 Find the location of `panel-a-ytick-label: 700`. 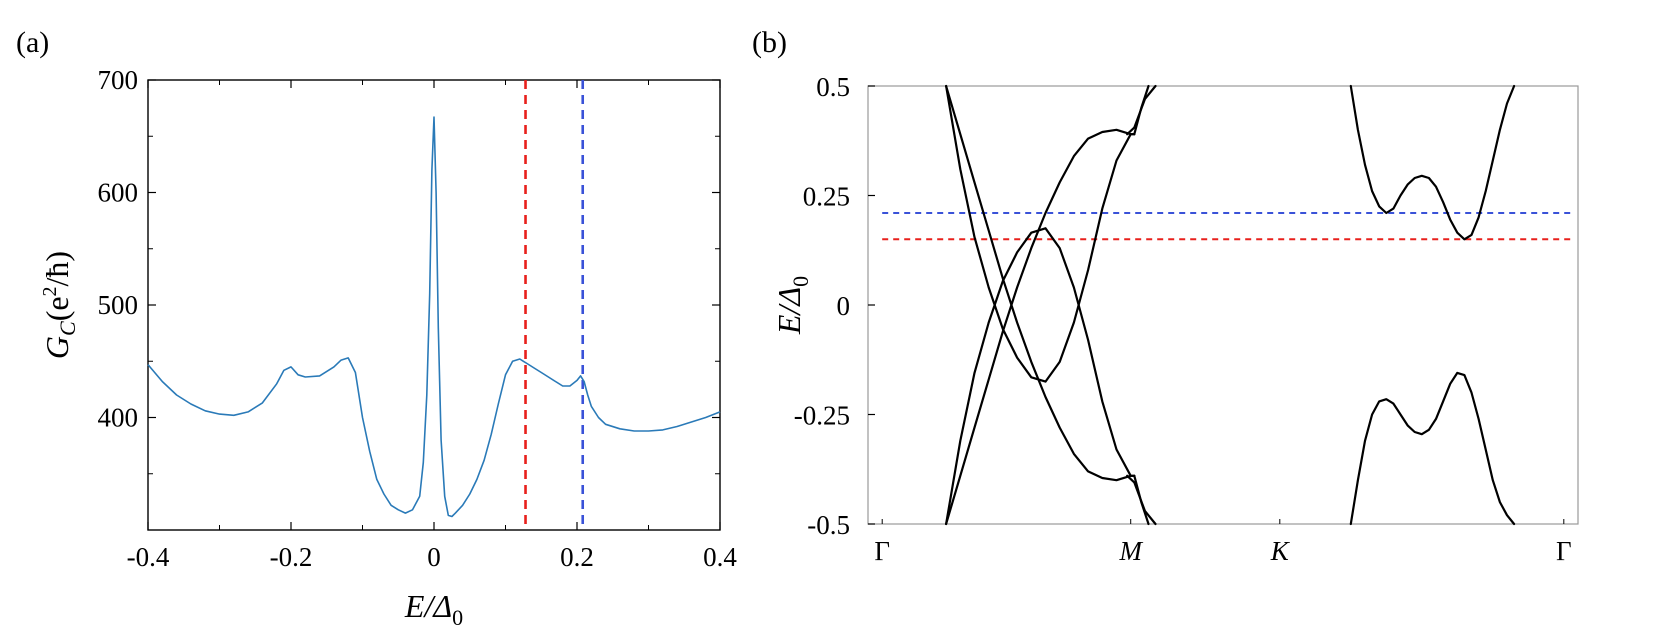

panel-a-ytick-label: 700 is located at coordinates (118, 80).